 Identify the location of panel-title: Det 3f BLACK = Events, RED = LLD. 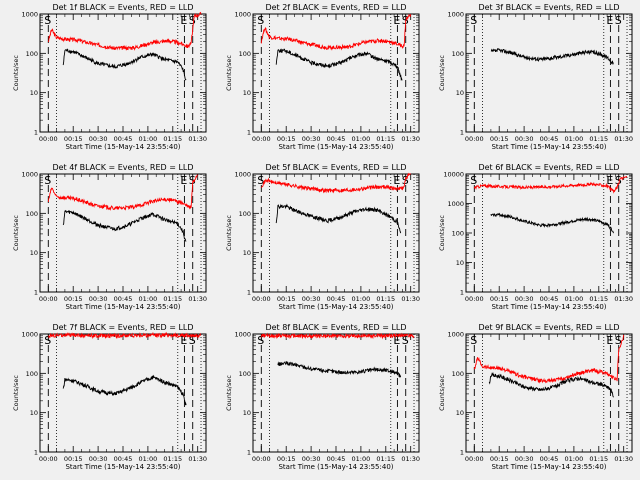
(548, 7).